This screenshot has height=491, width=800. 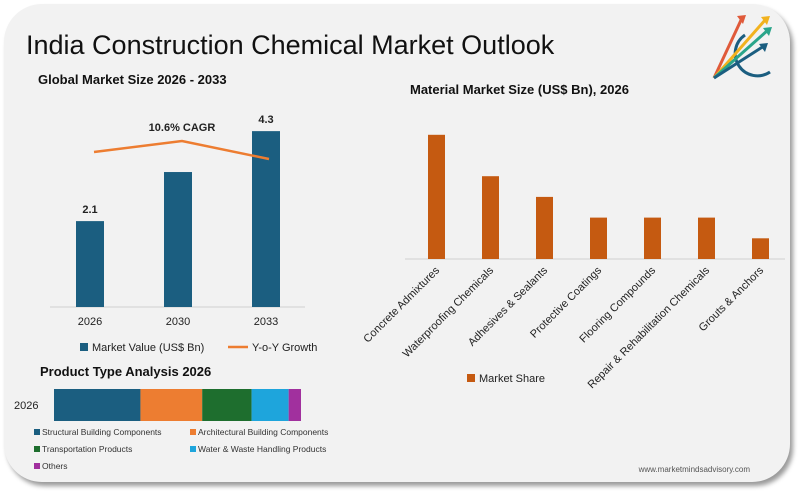 What do you see at coordinates (263, 432) in the screenshot?
I see `legend-item: Architectural Building Components` at bounding box center [263, 432].